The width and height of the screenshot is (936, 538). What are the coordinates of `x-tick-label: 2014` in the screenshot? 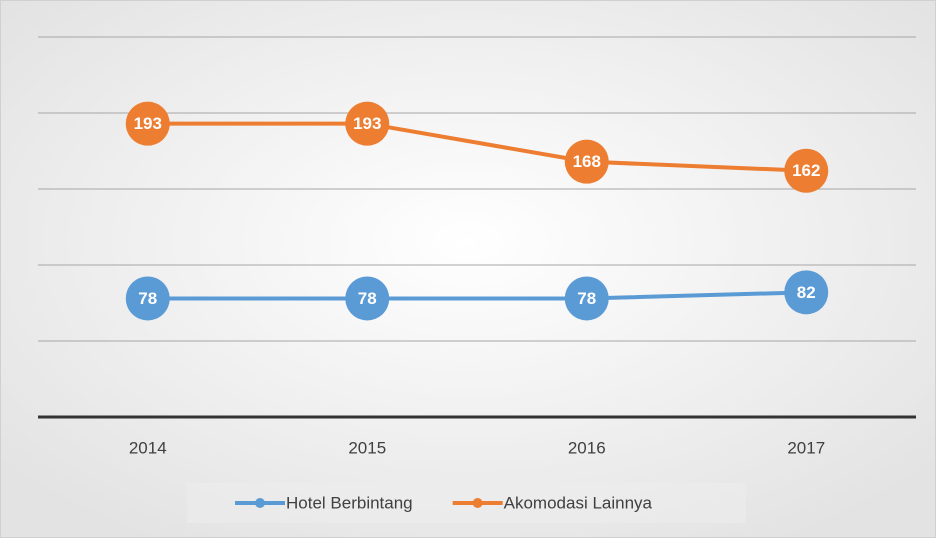 It's located at (148, 447).